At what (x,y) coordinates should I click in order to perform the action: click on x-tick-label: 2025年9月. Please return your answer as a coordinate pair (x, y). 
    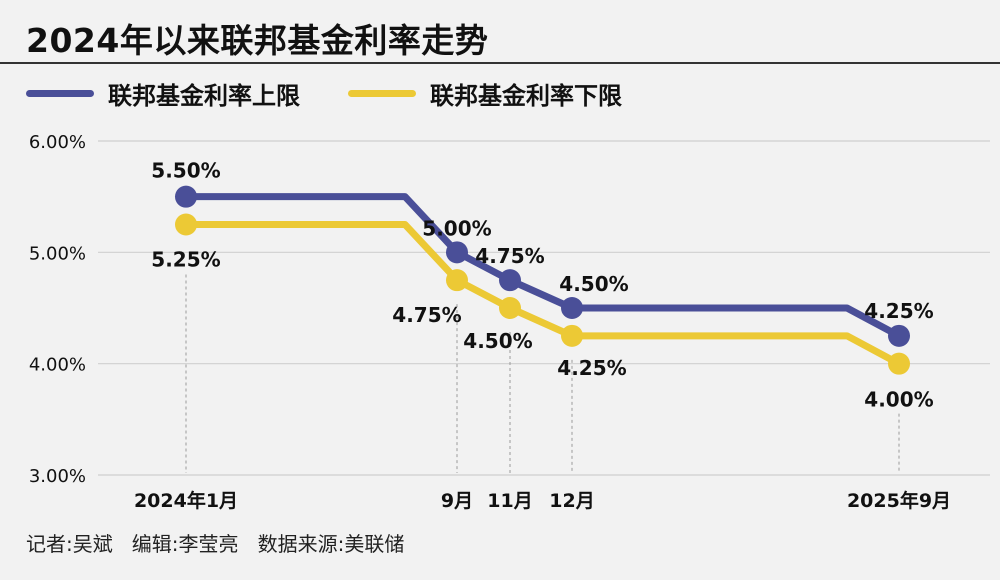
    Looking at the image, I should click on (899, 500).